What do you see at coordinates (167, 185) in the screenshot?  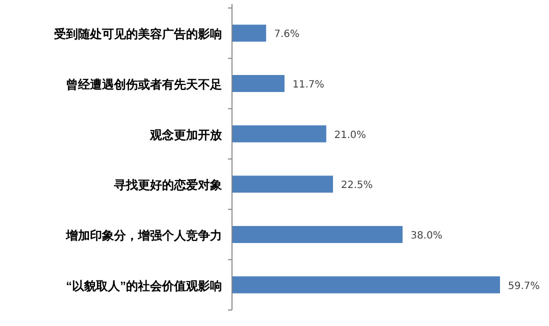 I see `y-tick-label: 寻找更好的恋爱对象` at bounding box center [167, 185].